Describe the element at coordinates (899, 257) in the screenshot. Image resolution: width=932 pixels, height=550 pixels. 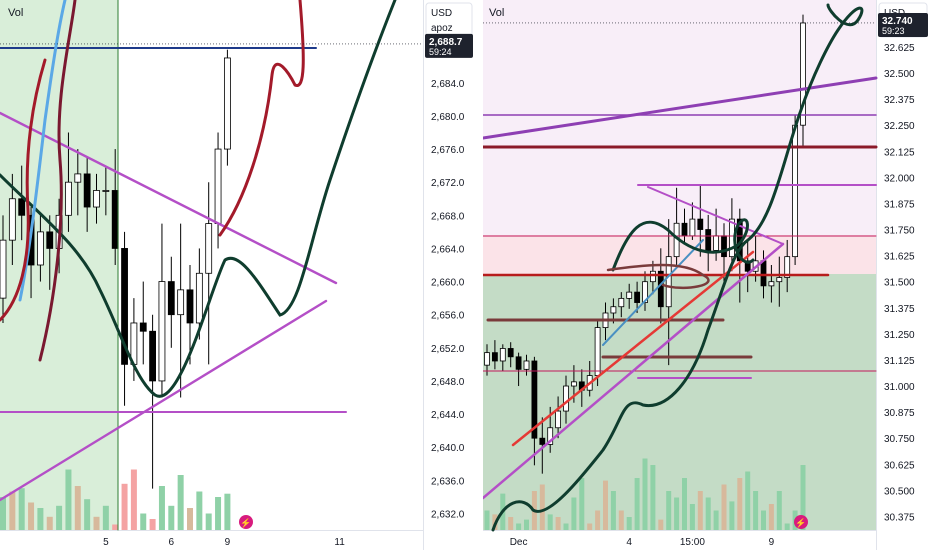
I see `y-tick-label: 31.625` at that location.